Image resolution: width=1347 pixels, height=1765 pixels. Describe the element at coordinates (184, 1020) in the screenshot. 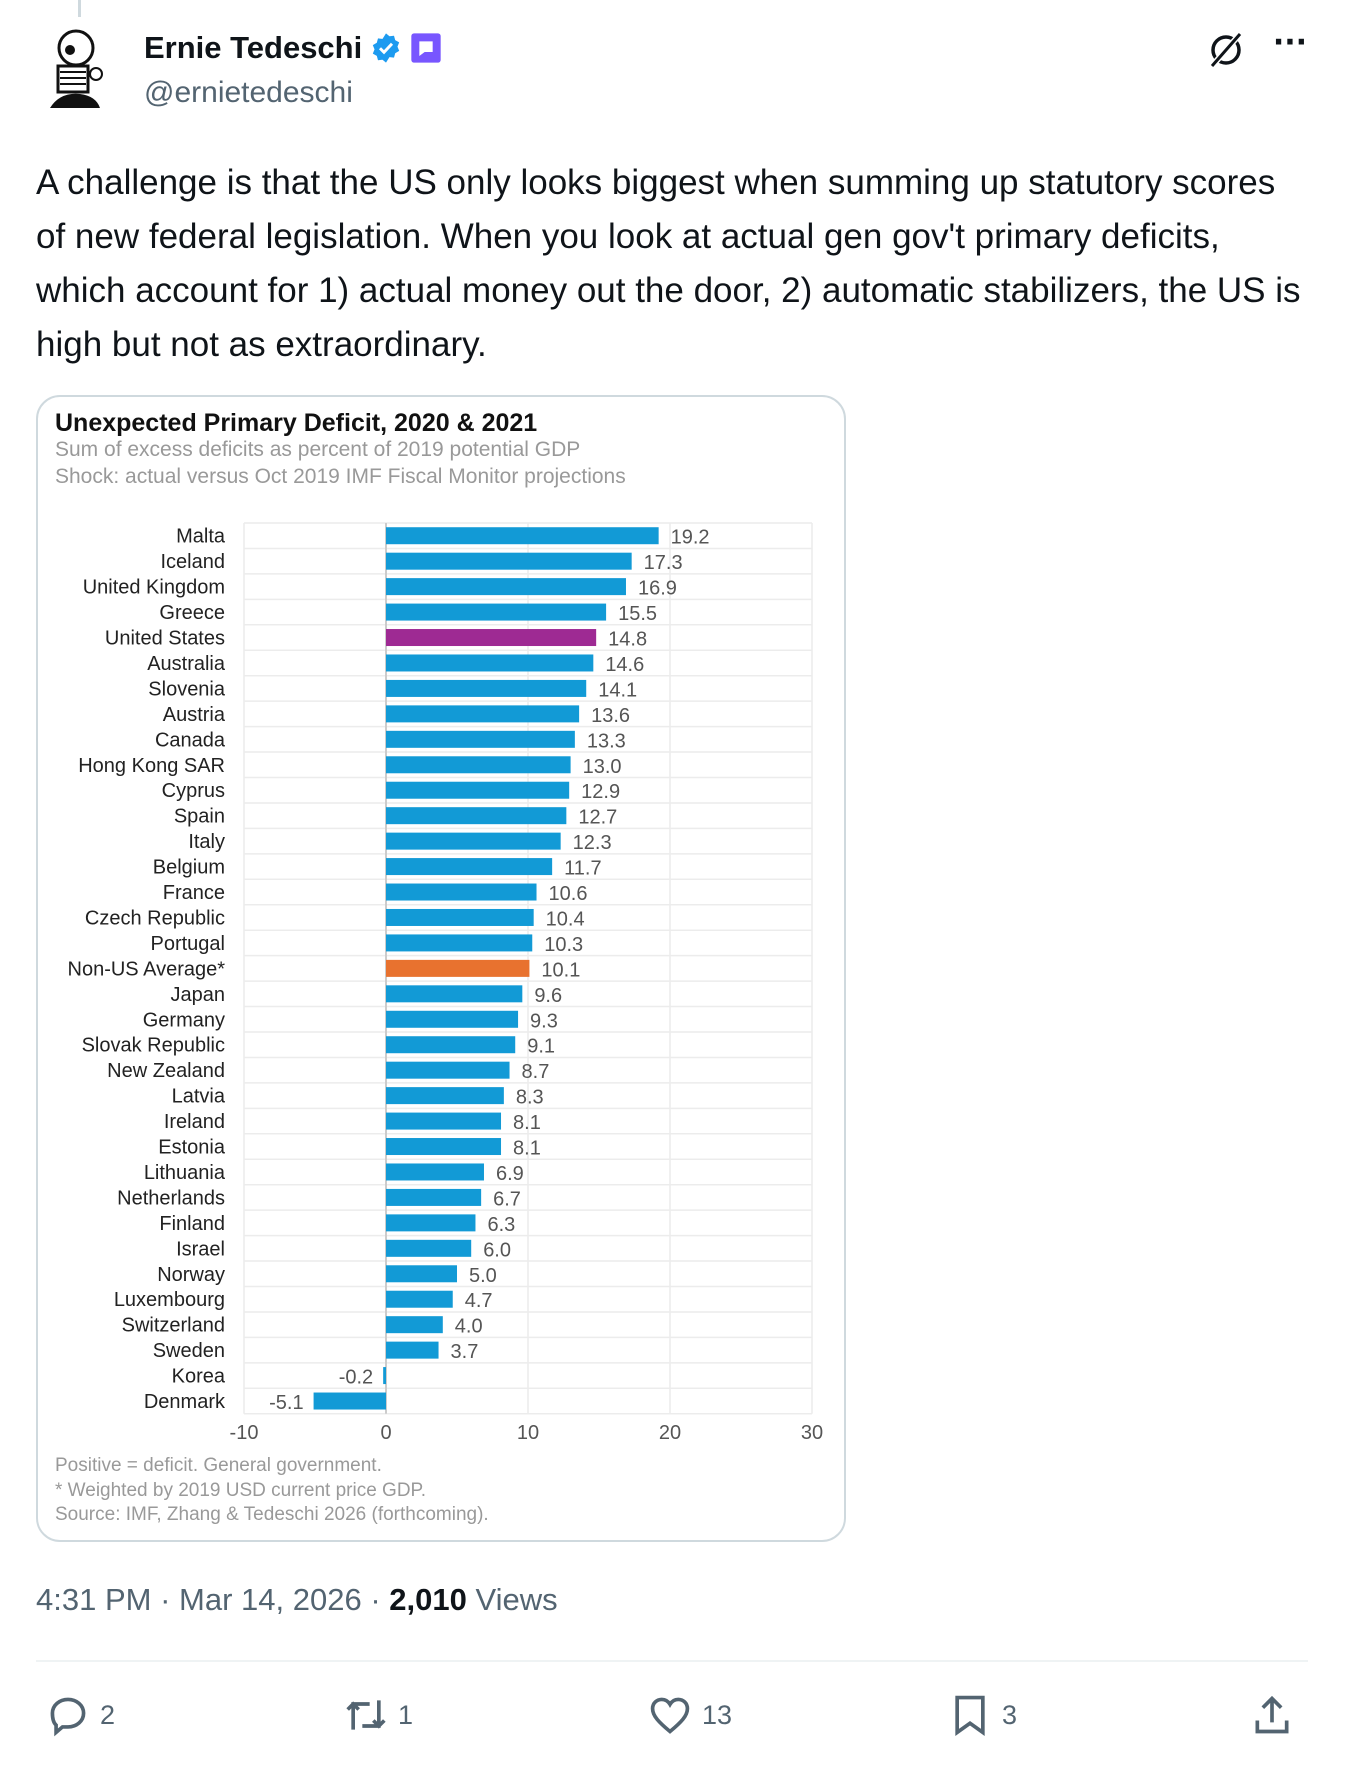

I see `category-label: Germany` at that location.